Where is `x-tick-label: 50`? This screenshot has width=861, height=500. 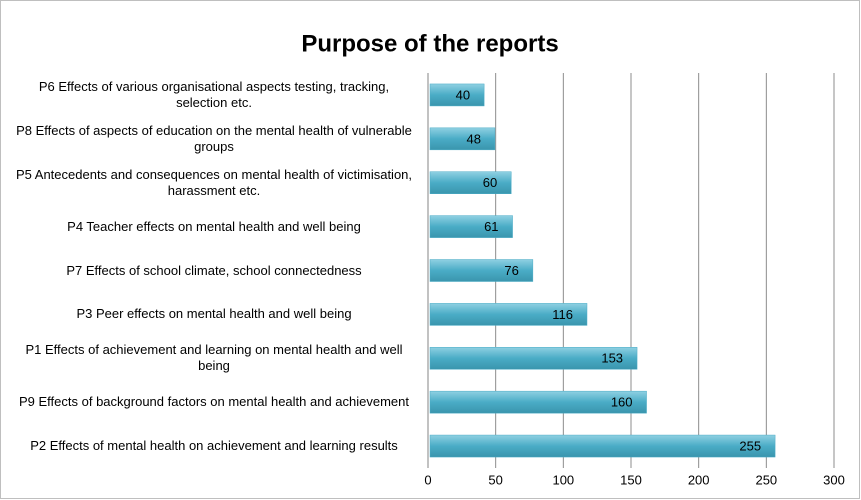
x-tick-label: 50 is located at coordinates (495, 479).